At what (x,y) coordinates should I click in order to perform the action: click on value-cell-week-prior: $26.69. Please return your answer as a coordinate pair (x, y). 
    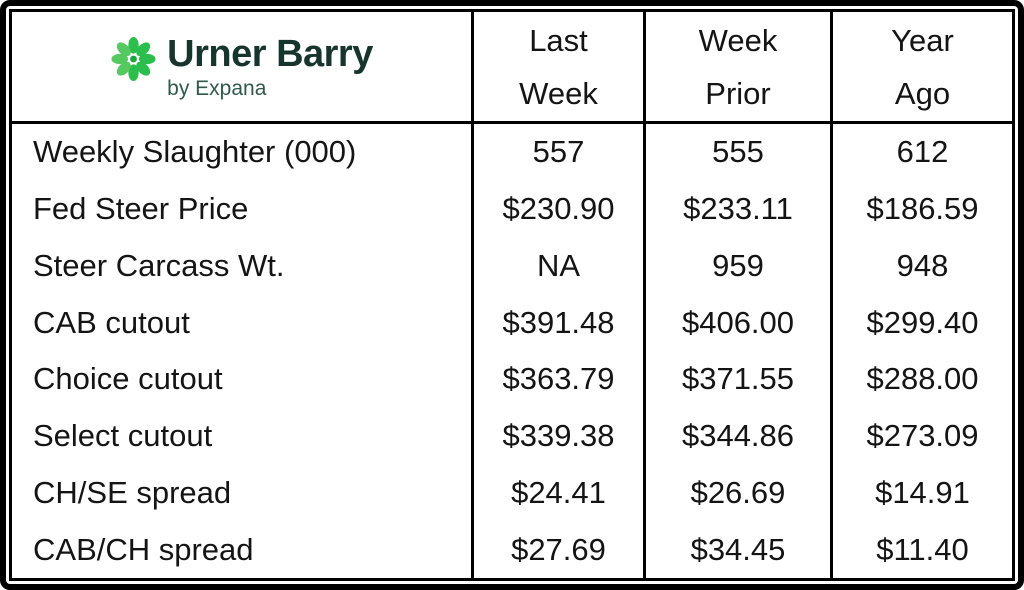
    Looking at the image, I should click on (736, 493).